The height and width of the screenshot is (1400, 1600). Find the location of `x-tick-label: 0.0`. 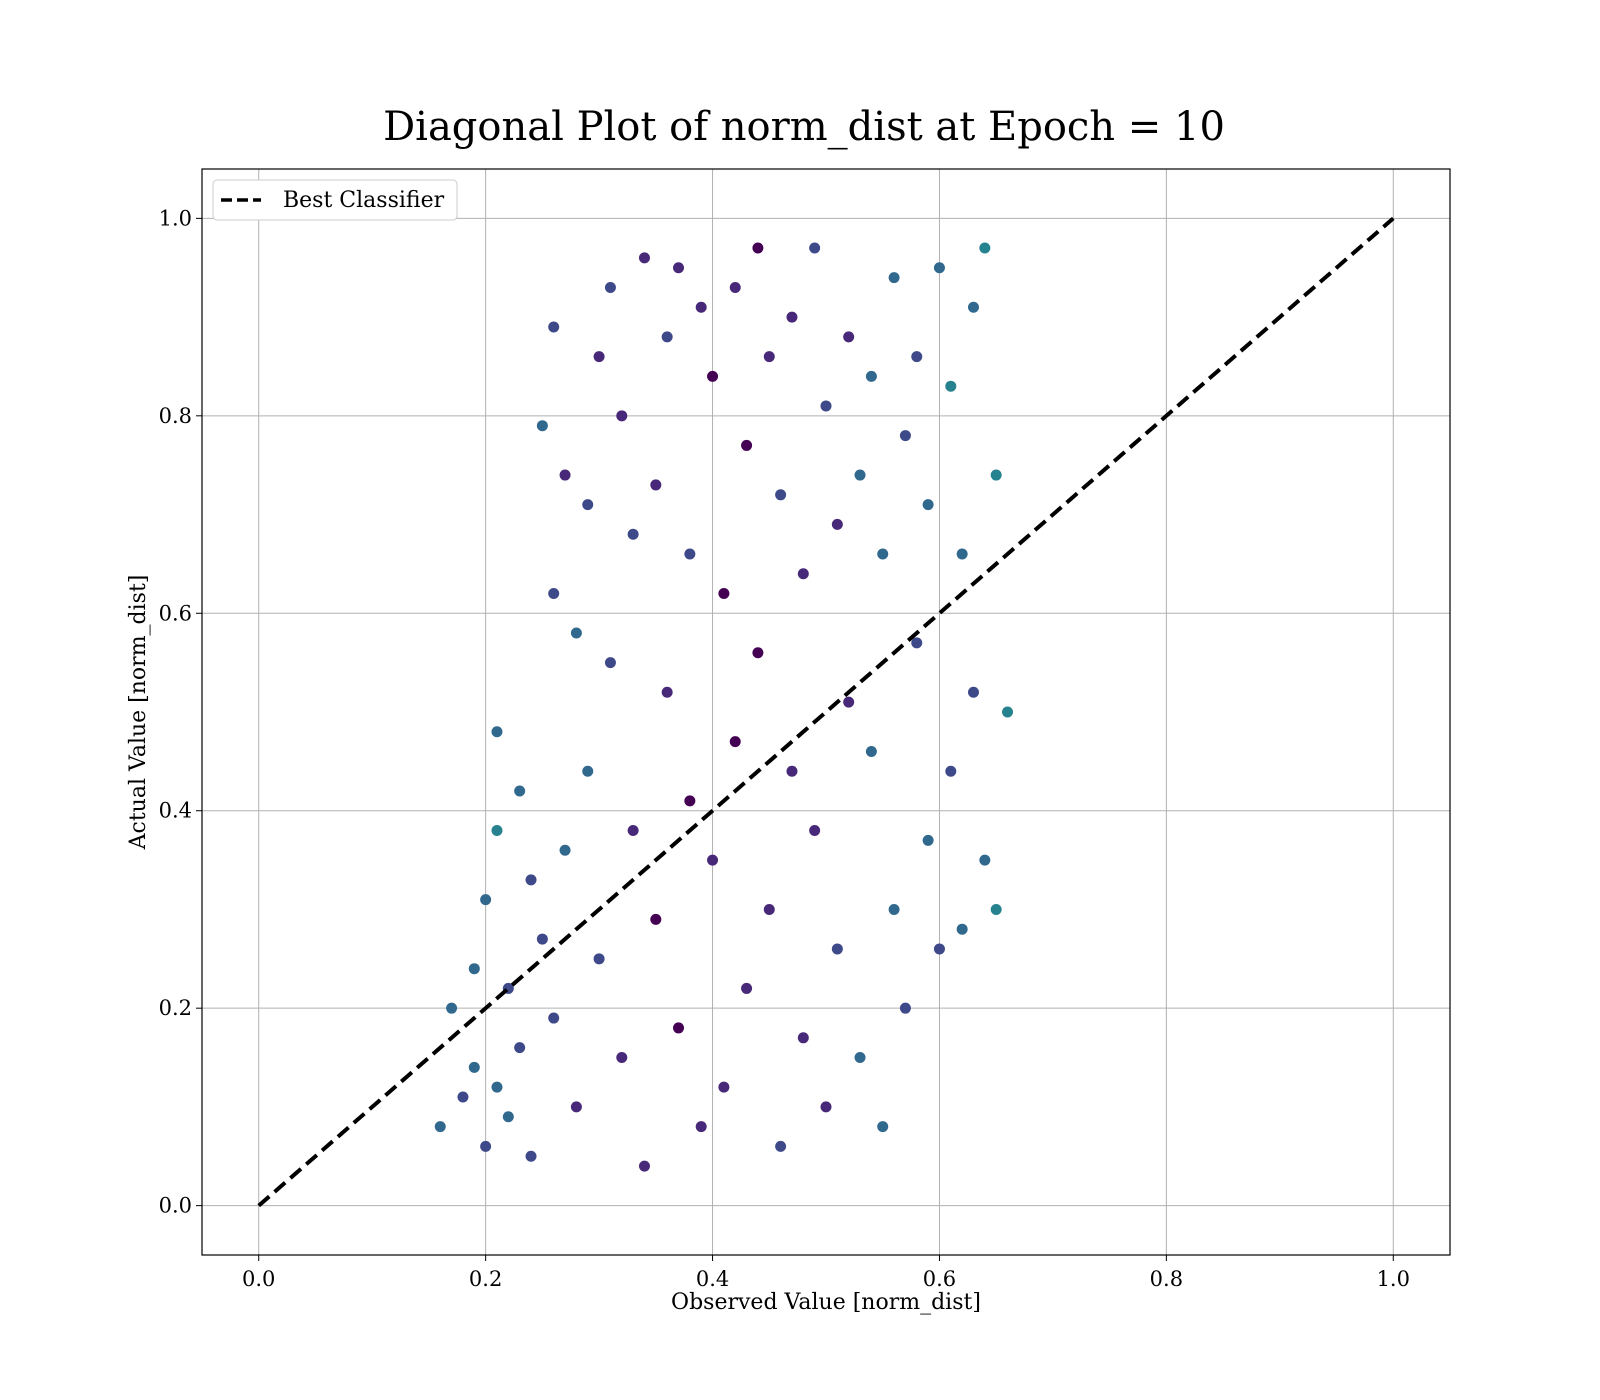

x-tick-label: 0.0 is located at coordinates (258, 1279).